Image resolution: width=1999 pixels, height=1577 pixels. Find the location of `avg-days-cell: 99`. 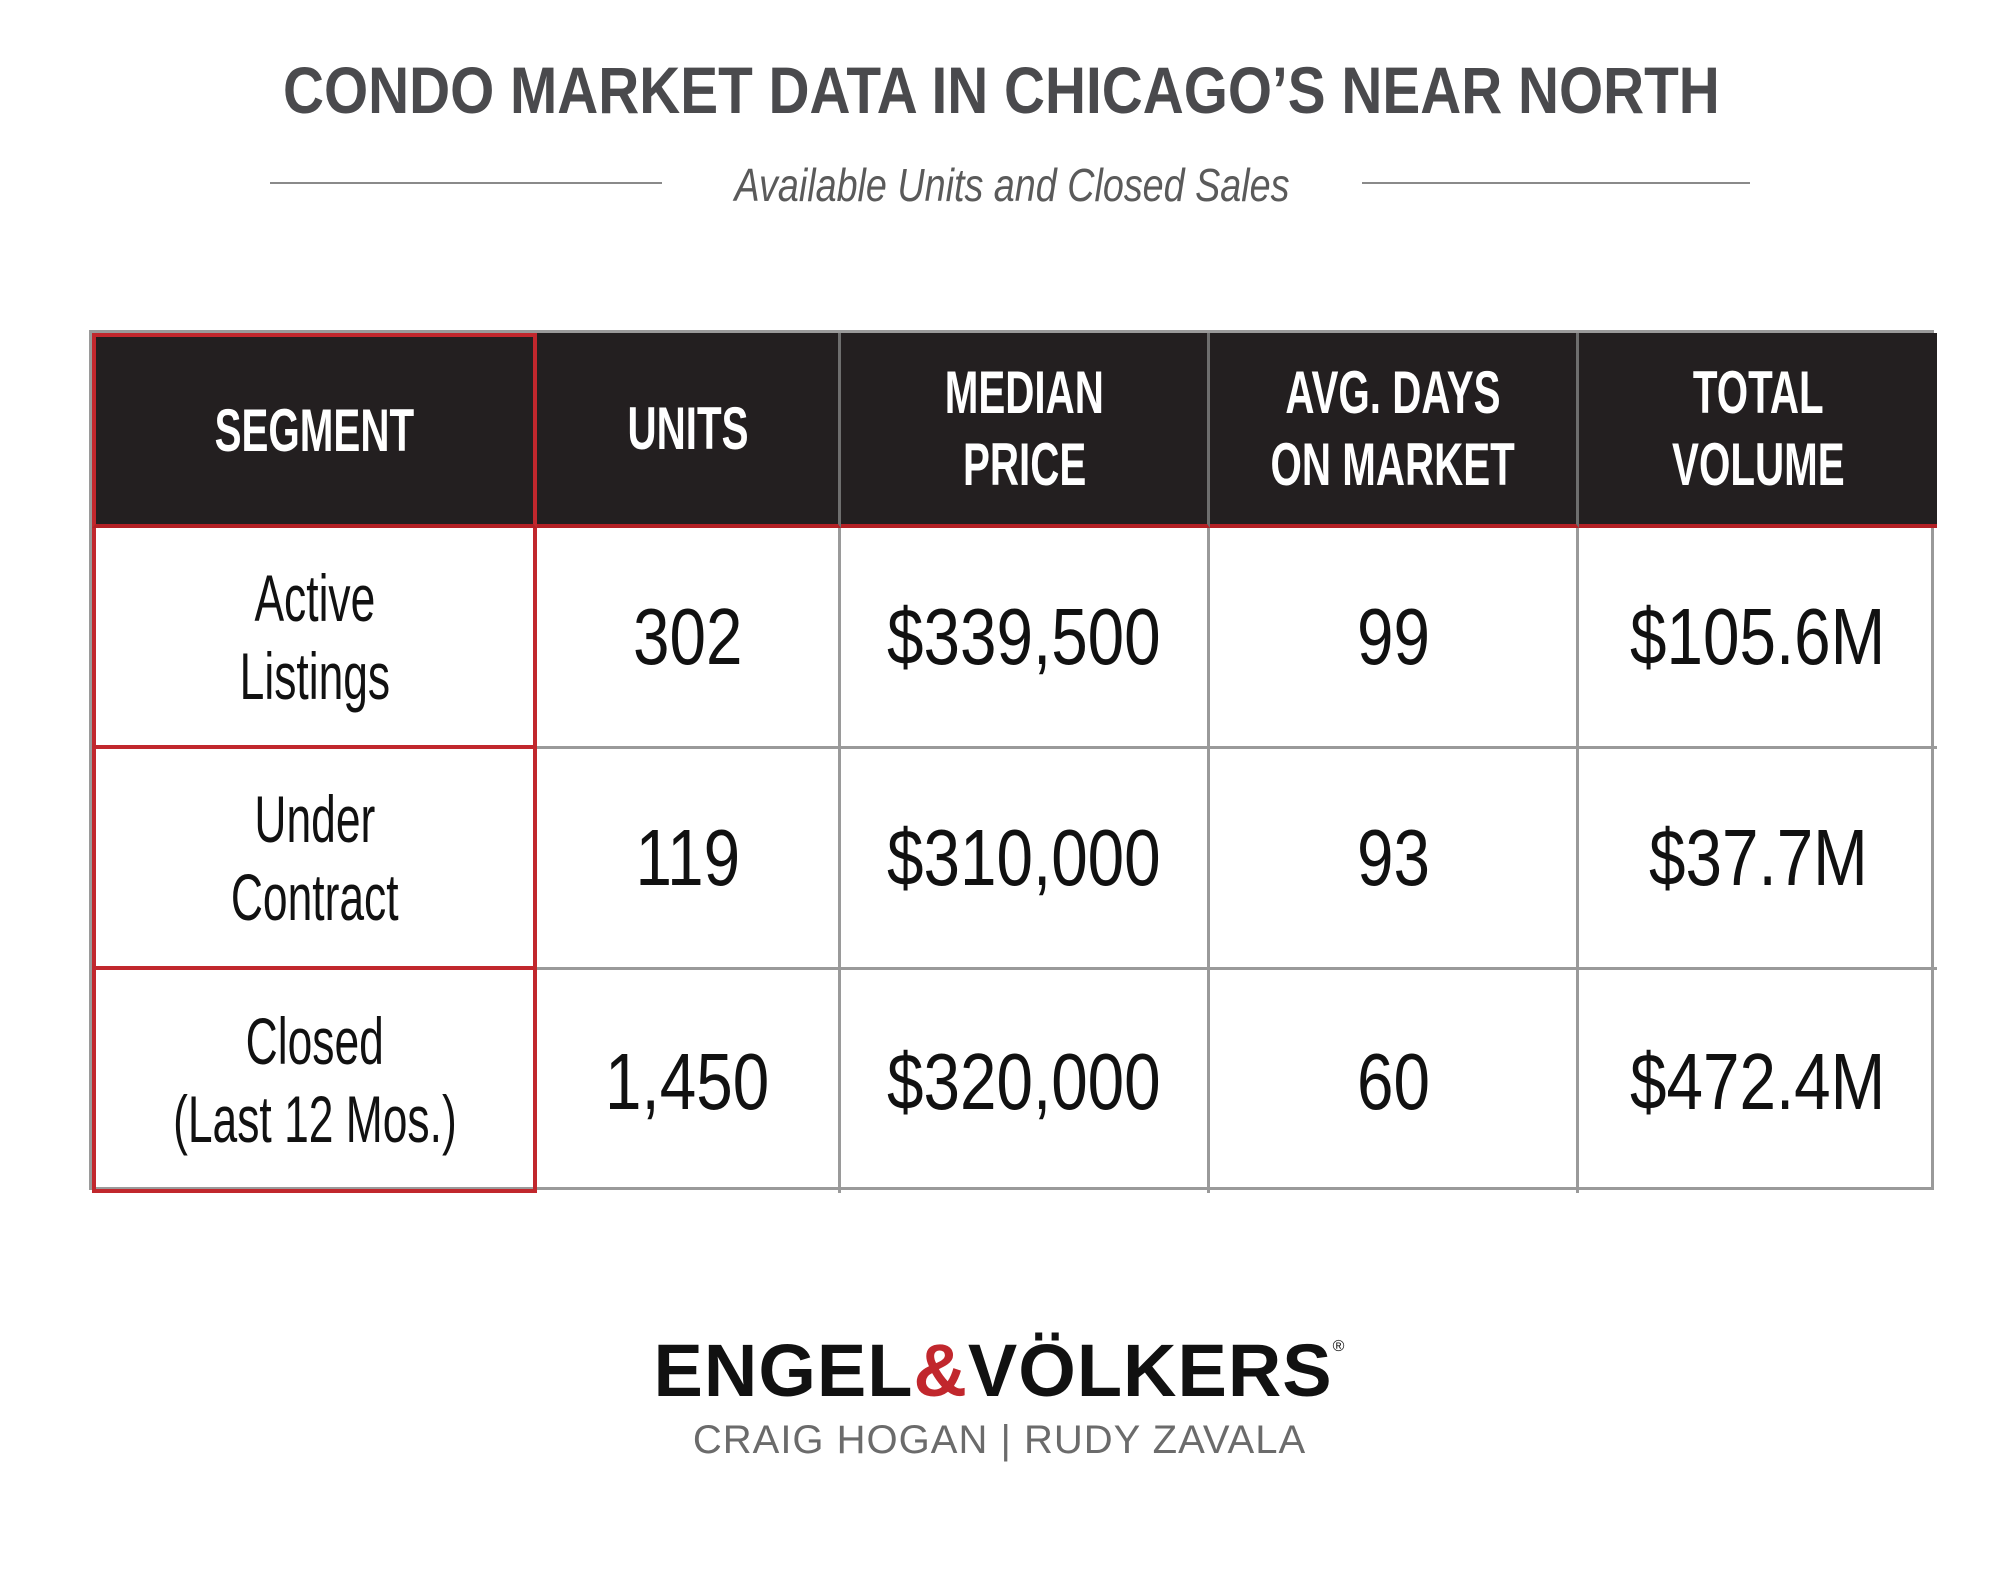

avg-days-cell: 99 is located at coordinates (1394, 638).